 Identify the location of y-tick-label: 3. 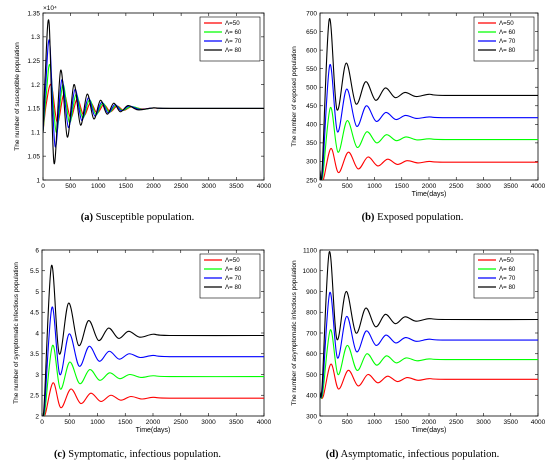
(37, 375).